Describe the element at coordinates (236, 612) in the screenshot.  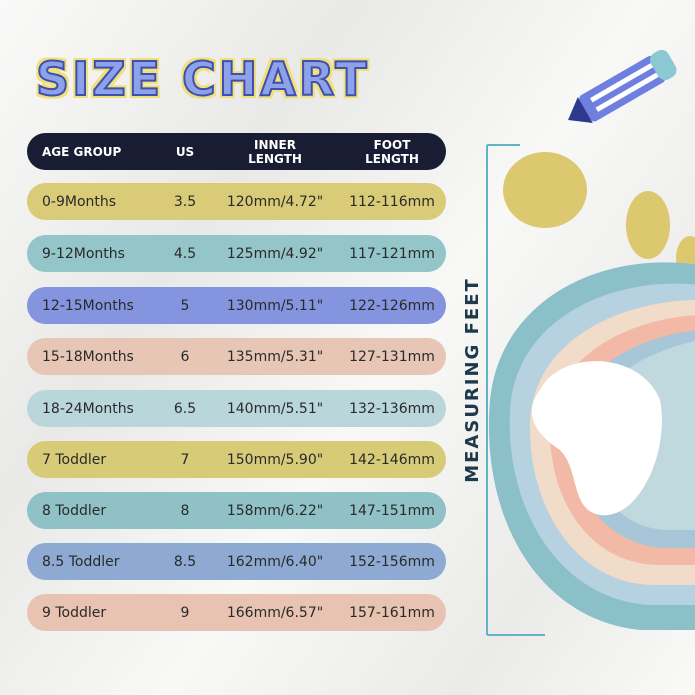
I see `table-row: 9 Toddler 9 166mm/6.57" 157-161mm` at that location.